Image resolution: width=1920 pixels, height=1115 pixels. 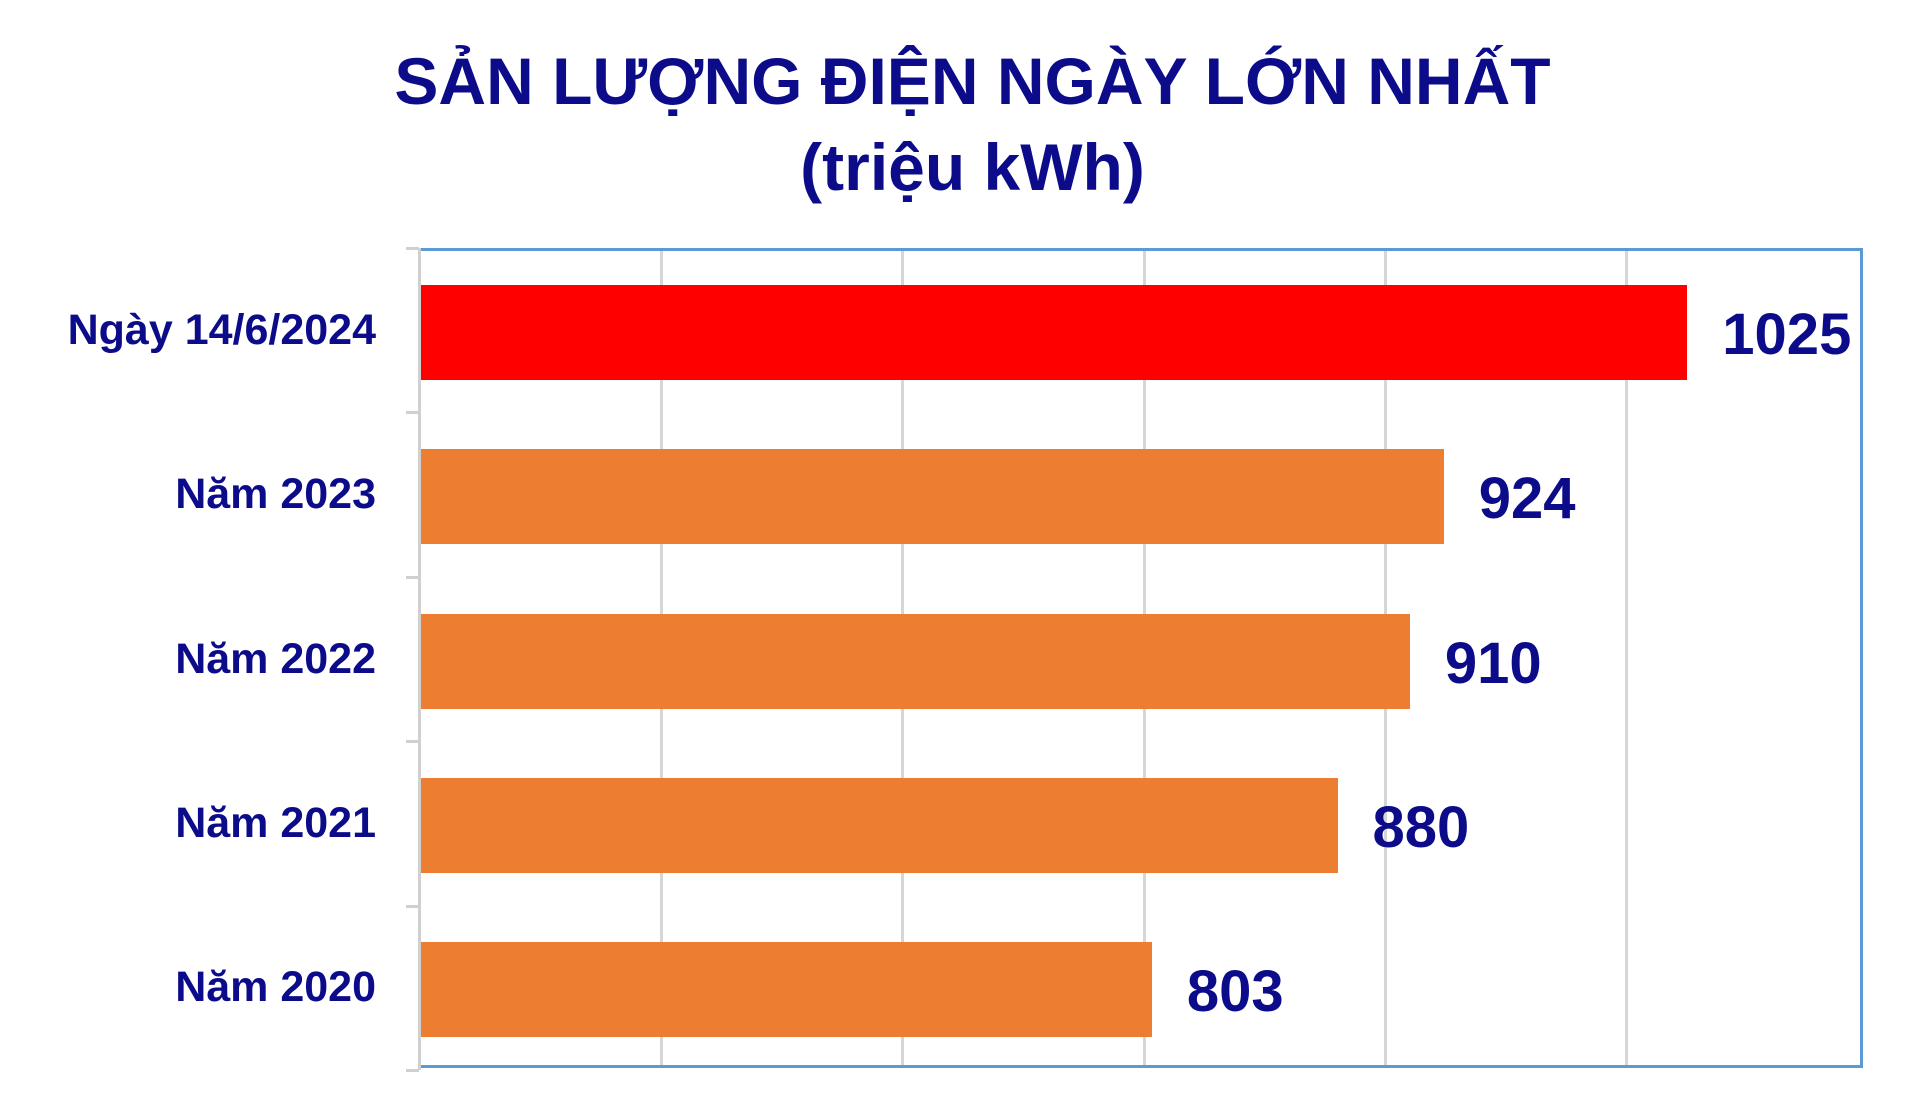 I want to click on category-axis, so click(x=419, y=659).